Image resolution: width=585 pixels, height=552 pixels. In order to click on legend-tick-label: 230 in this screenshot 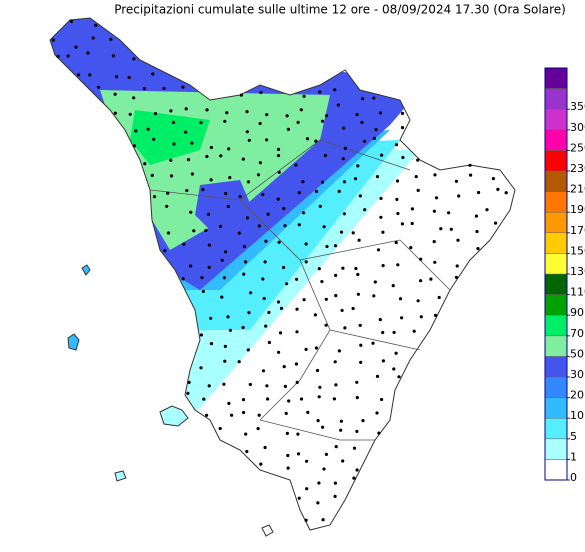, I will do `click(577, 168)`.